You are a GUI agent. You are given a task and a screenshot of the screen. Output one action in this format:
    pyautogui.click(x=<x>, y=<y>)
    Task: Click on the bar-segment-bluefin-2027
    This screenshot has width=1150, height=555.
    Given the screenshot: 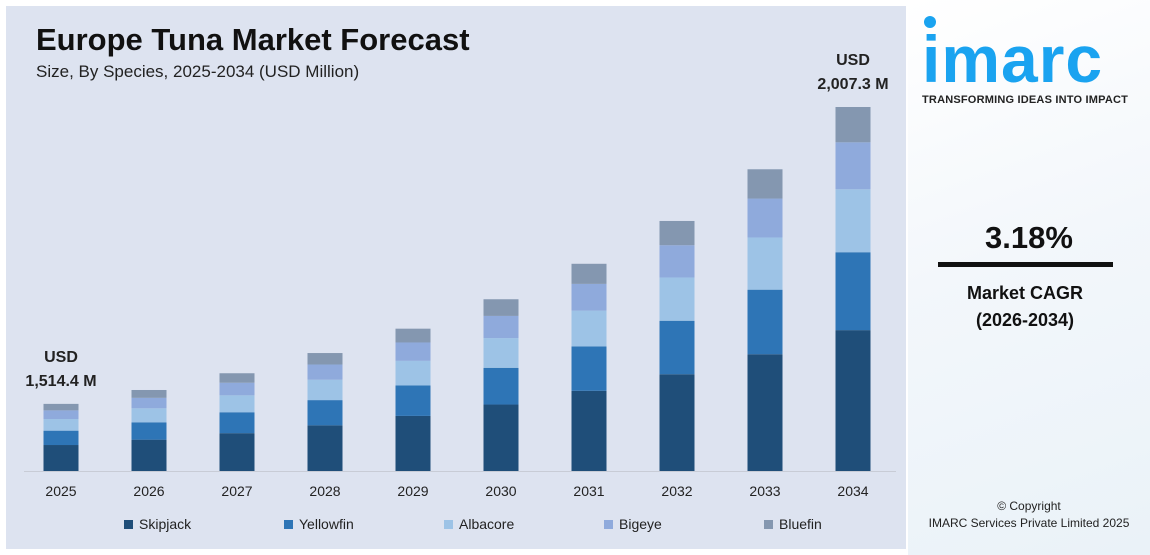 What is the action you would take?
    pyautogui.click(x=237, y=378)
    